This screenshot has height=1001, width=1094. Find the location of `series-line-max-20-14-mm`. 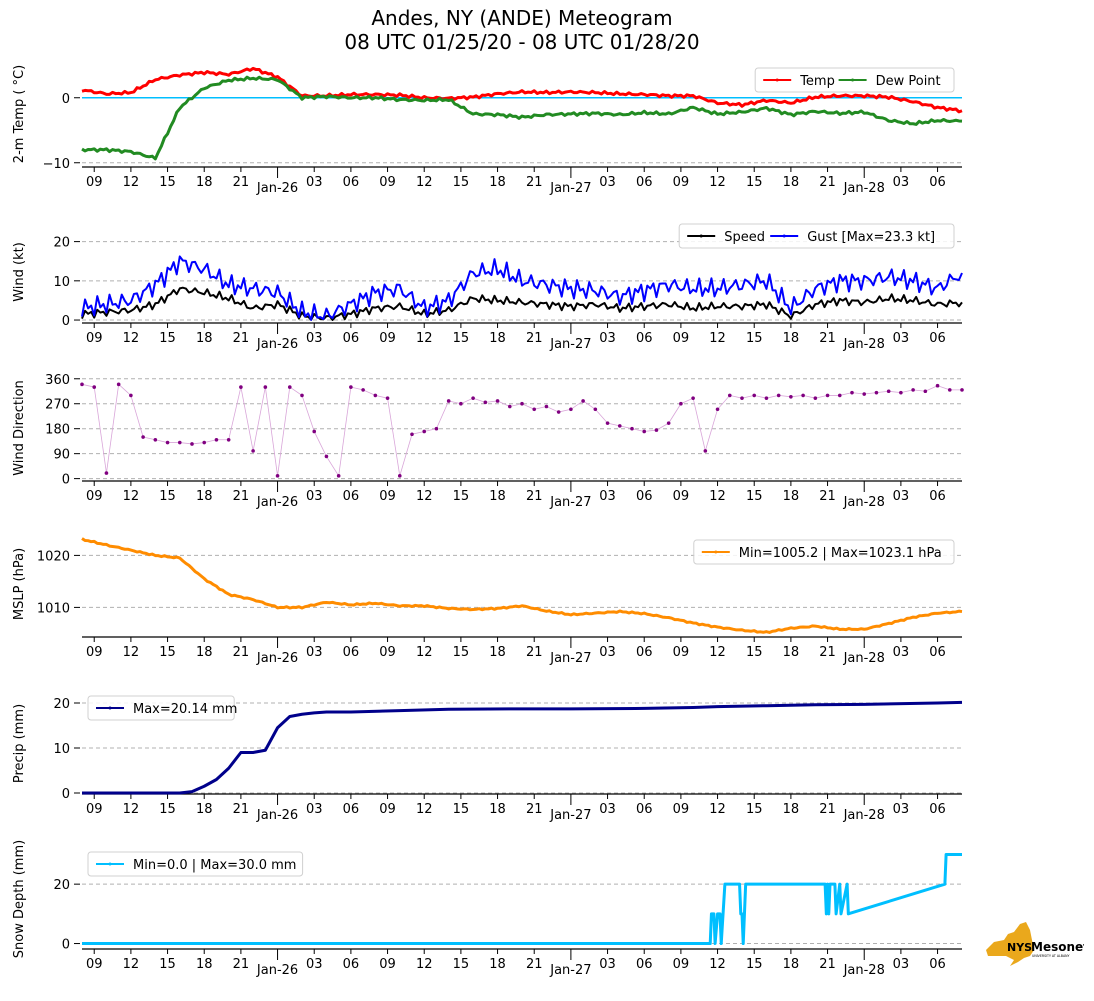

series-line-max-20-14-mm is located at coordinates (522, 747).